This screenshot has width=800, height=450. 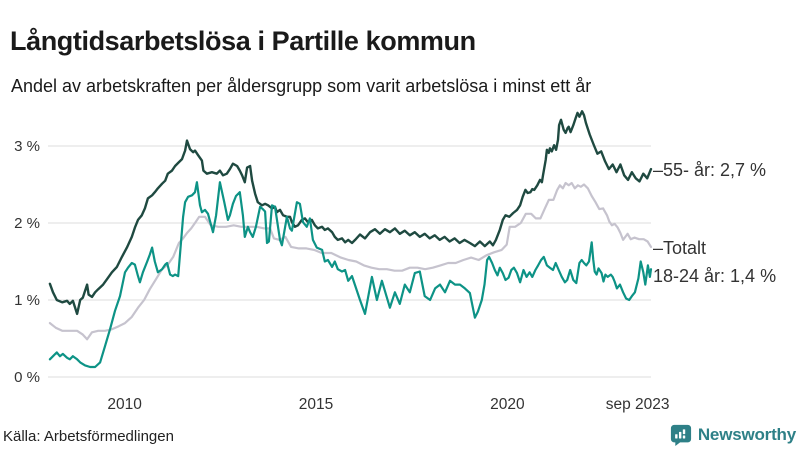 What do you see at coordinates (709, 170) in the screenshot?
I see `series-annotation-55-ar: –55- år: 2,7 %` at bounding box center [709, 170].